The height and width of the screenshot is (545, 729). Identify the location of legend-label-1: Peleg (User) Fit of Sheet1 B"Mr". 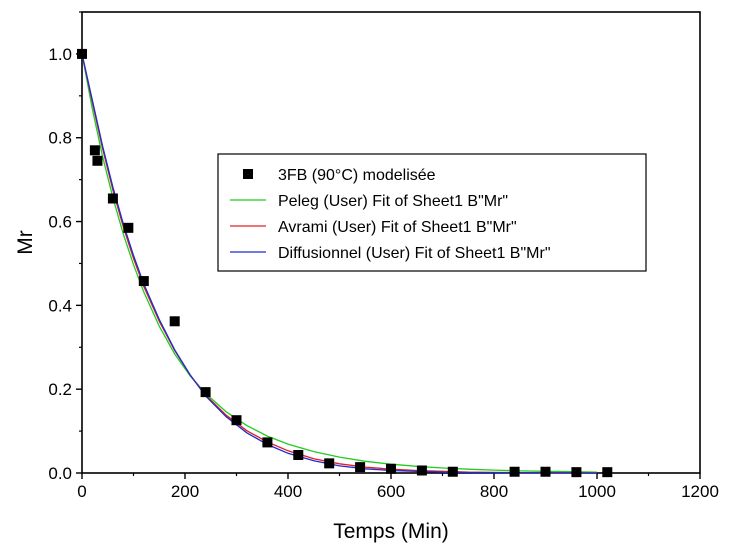
(393, 201).